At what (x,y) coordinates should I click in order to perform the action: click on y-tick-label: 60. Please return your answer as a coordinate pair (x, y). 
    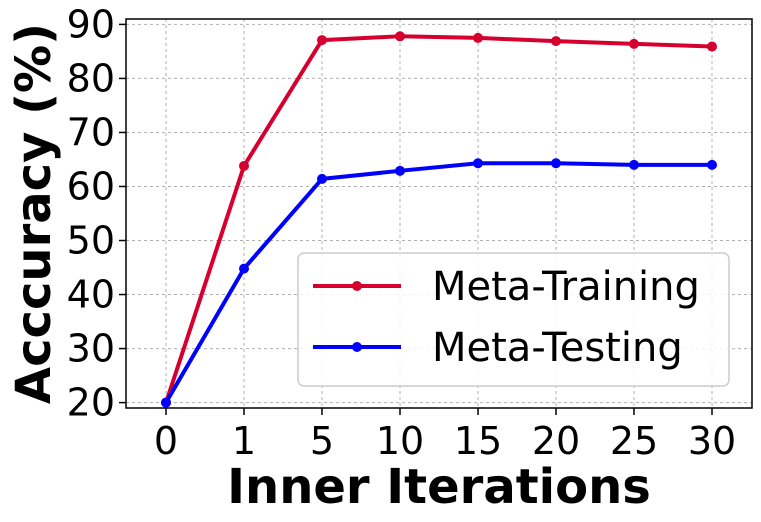
    Looking at the image, I should click on (91, 186).